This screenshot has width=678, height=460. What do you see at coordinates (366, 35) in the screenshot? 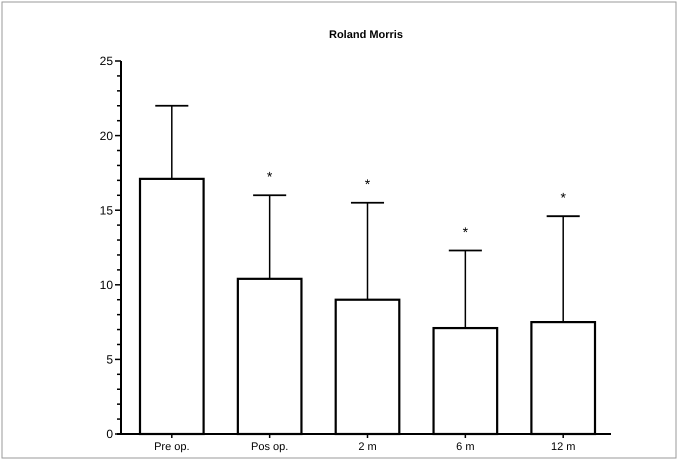
I see `chart-title: Roland Morris` at bounding box center [366, 35].